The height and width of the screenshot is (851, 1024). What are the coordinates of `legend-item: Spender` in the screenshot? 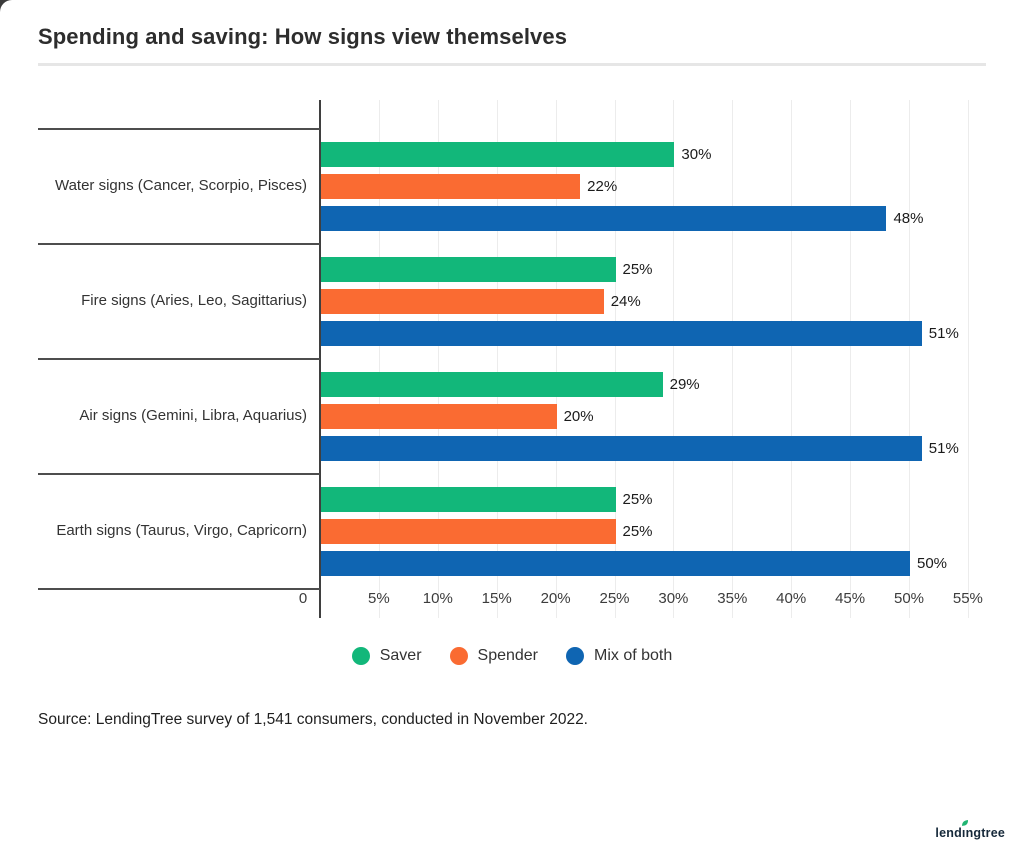 It's located at (494, 656).